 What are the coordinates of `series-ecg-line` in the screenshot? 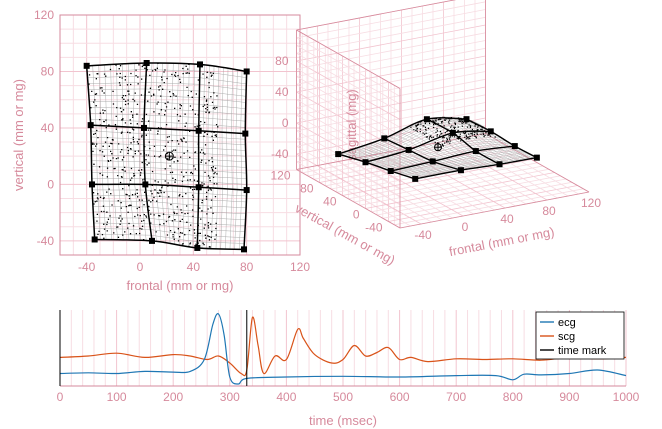 It's located at (343, 349).